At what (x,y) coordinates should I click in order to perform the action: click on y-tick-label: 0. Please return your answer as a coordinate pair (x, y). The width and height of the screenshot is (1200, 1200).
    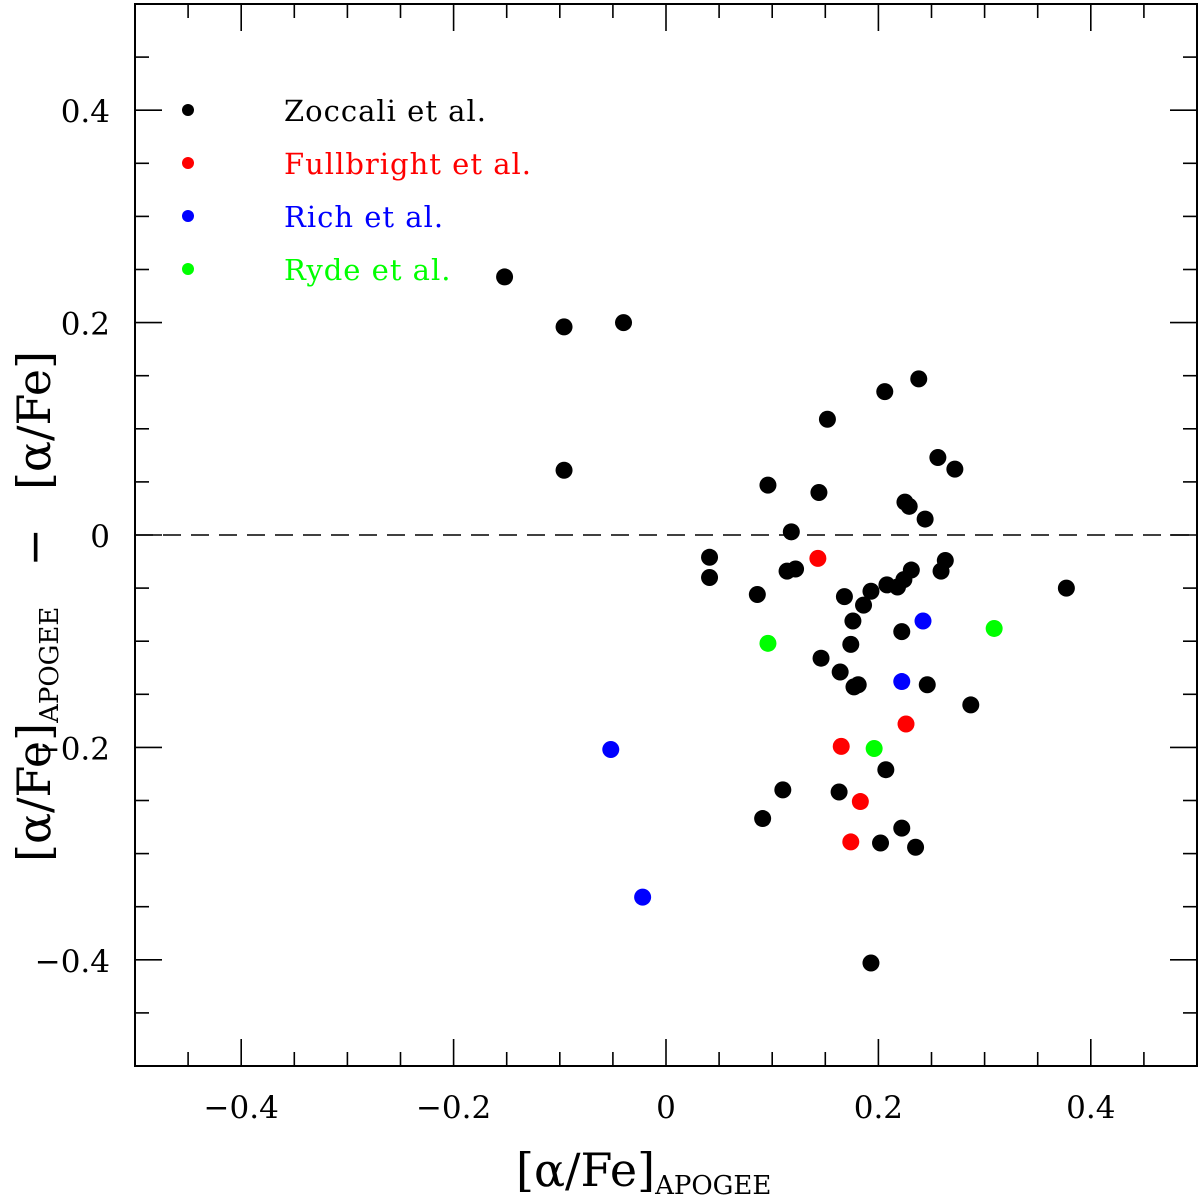
    Looking at the image, I should click on (100, 537).